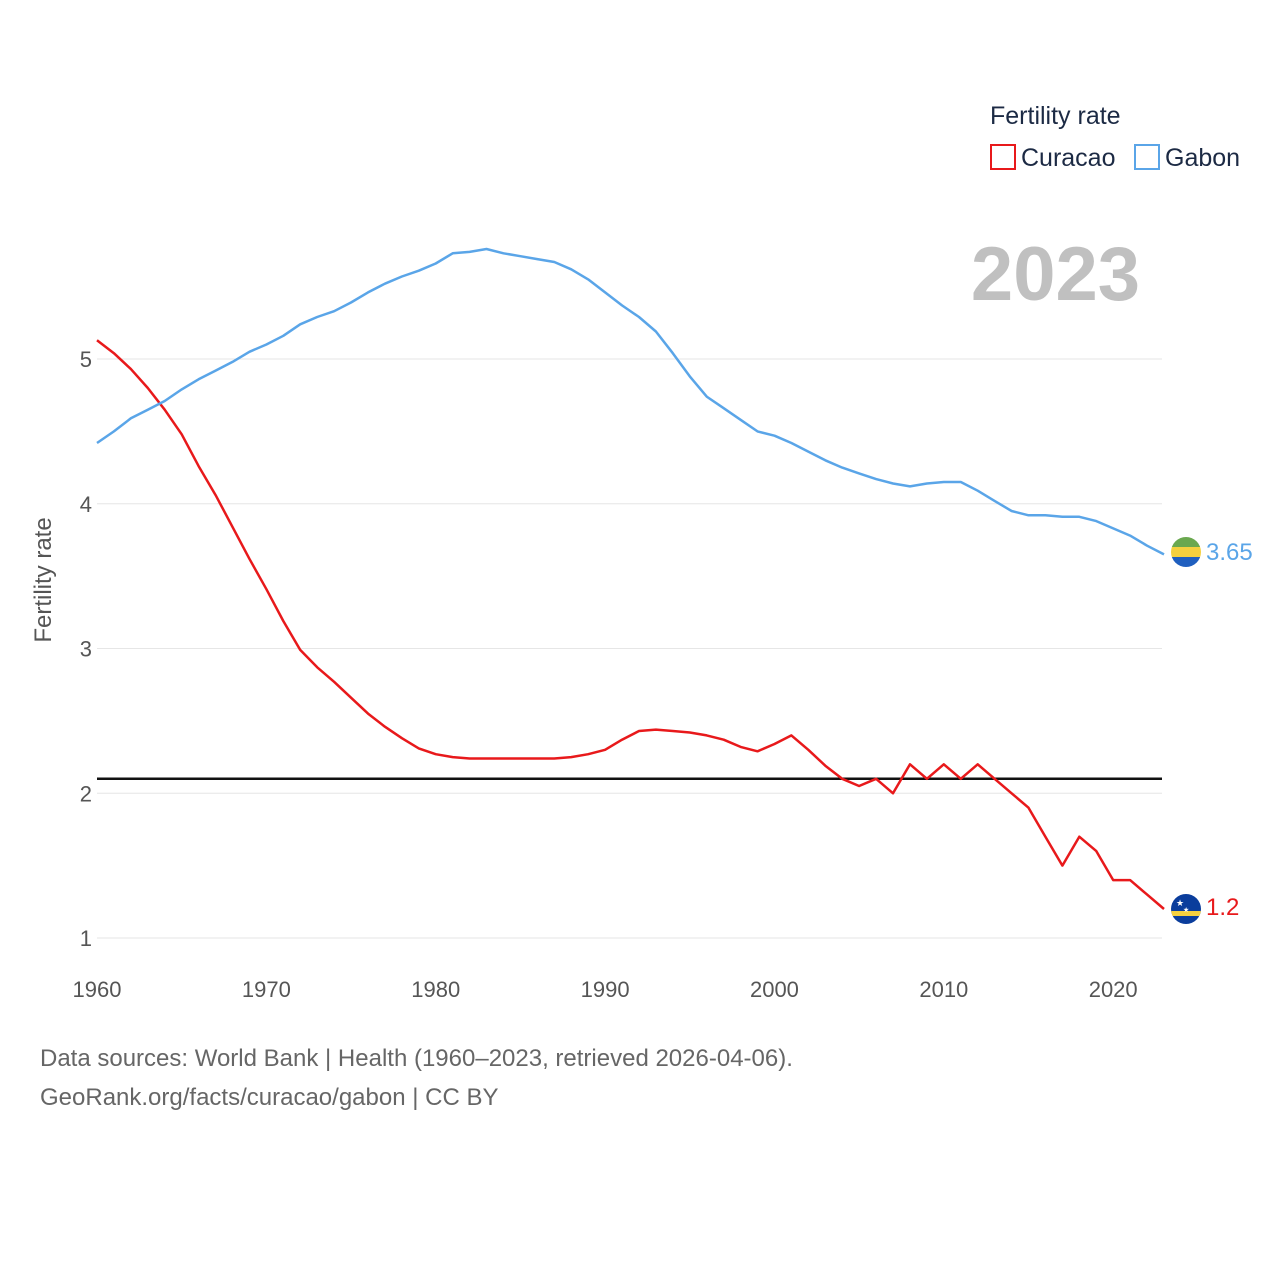  What do you see at coordinates (774, 989) in the screenshot?
I see `x-tick-label: 2000` at bounding box center [774, 989].